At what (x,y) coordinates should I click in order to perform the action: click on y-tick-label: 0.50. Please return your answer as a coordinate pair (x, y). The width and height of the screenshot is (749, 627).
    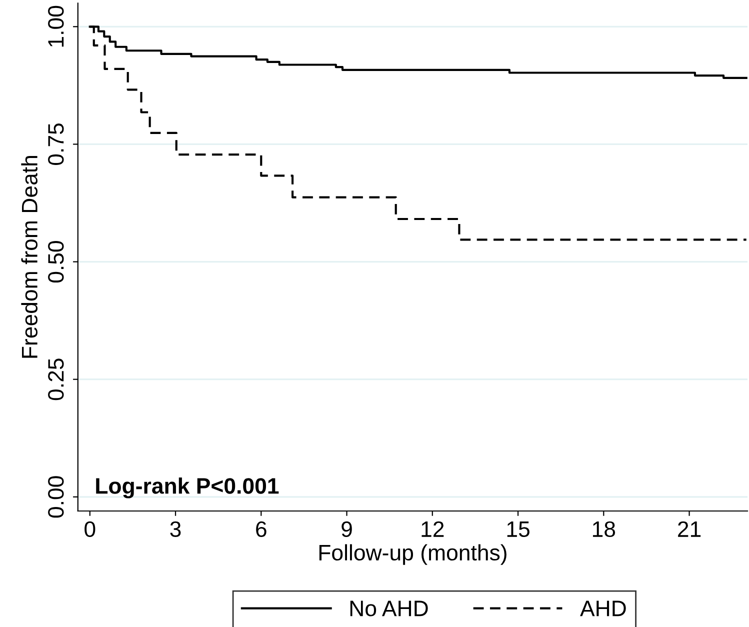
    Looking at the image, I should click on (56, 262).